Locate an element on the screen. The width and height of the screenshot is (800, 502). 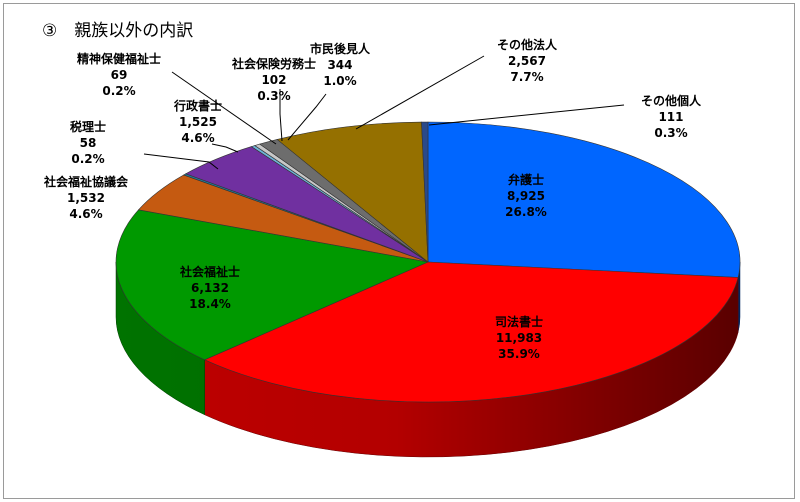
leader-line-zeirishi is located at coordinates (181, 161).